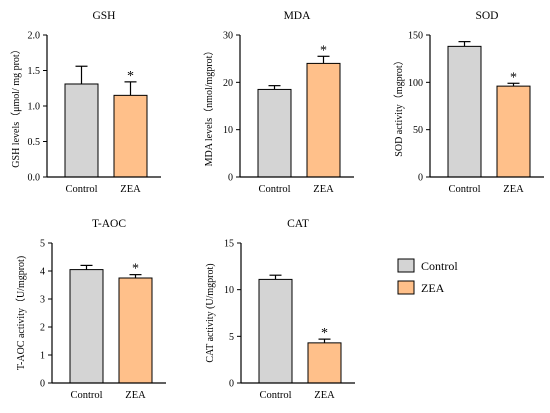  Describe the element at coordinates (109, 224) in the screenshot. I see `chart-title: T-AOC` at that location.